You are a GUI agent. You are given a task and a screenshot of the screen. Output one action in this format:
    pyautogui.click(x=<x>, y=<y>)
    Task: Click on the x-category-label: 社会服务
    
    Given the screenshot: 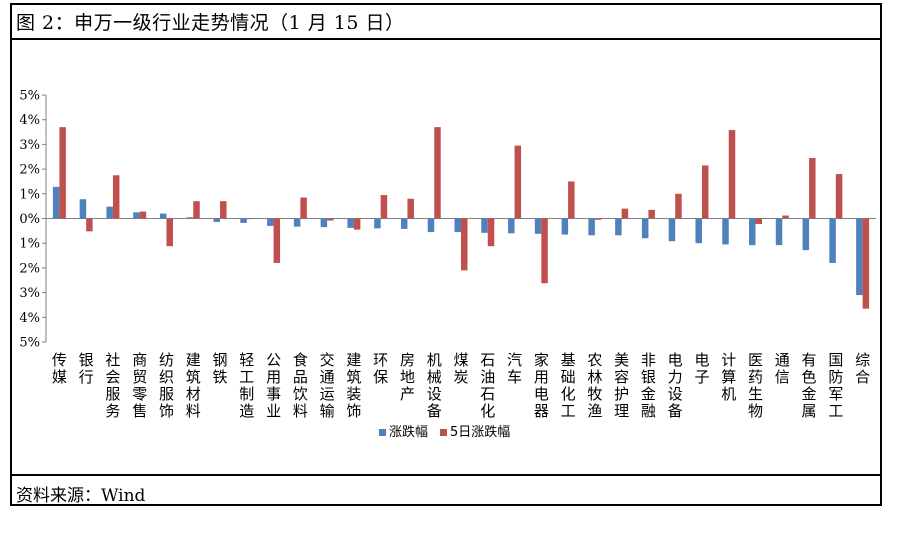 What is the action you would take?
    pyautogui.click(x=112, y=385)
    